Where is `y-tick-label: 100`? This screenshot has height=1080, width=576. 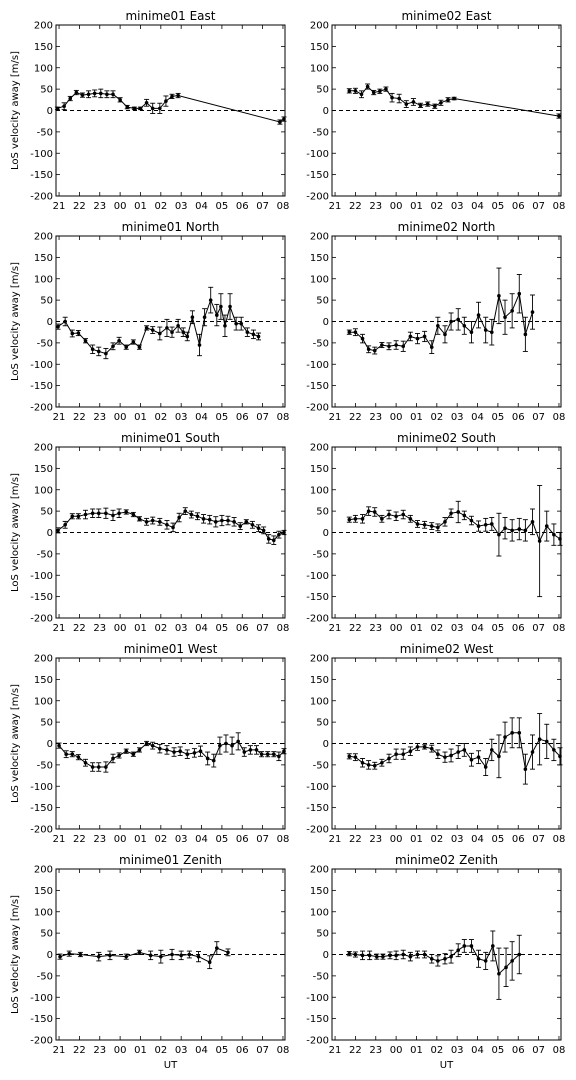
y-tick-label: 100 is located at coordinates (43, 701).